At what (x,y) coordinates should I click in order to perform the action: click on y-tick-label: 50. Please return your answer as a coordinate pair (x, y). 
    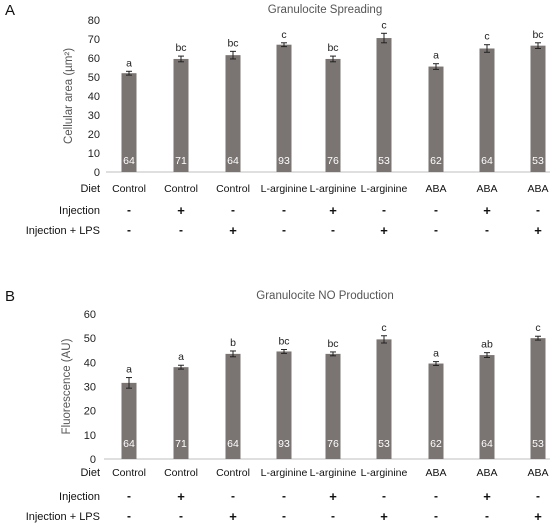
    Looking at the image, I should click on (94, 78).